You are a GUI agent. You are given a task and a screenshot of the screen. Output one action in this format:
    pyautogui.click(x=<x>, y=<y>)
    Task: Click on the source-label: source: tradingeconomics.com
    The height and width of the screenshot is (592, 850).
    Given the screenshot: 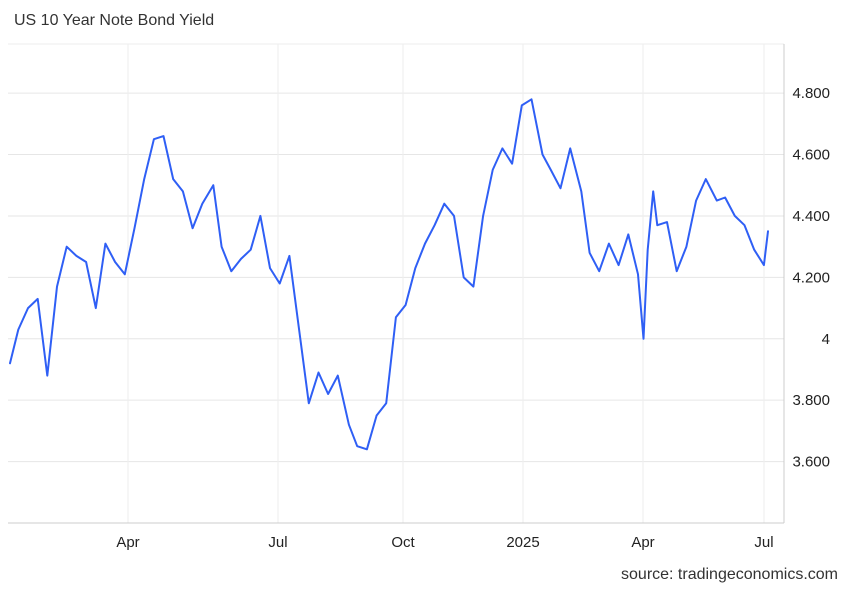 What is the action you would take?
    pyautogui.click(x=729, y=574)
    